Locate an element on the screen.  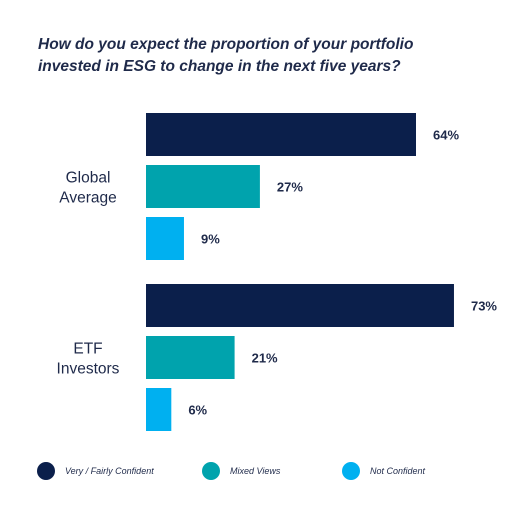
data-label: 64% is located at coordinates (446, 135).